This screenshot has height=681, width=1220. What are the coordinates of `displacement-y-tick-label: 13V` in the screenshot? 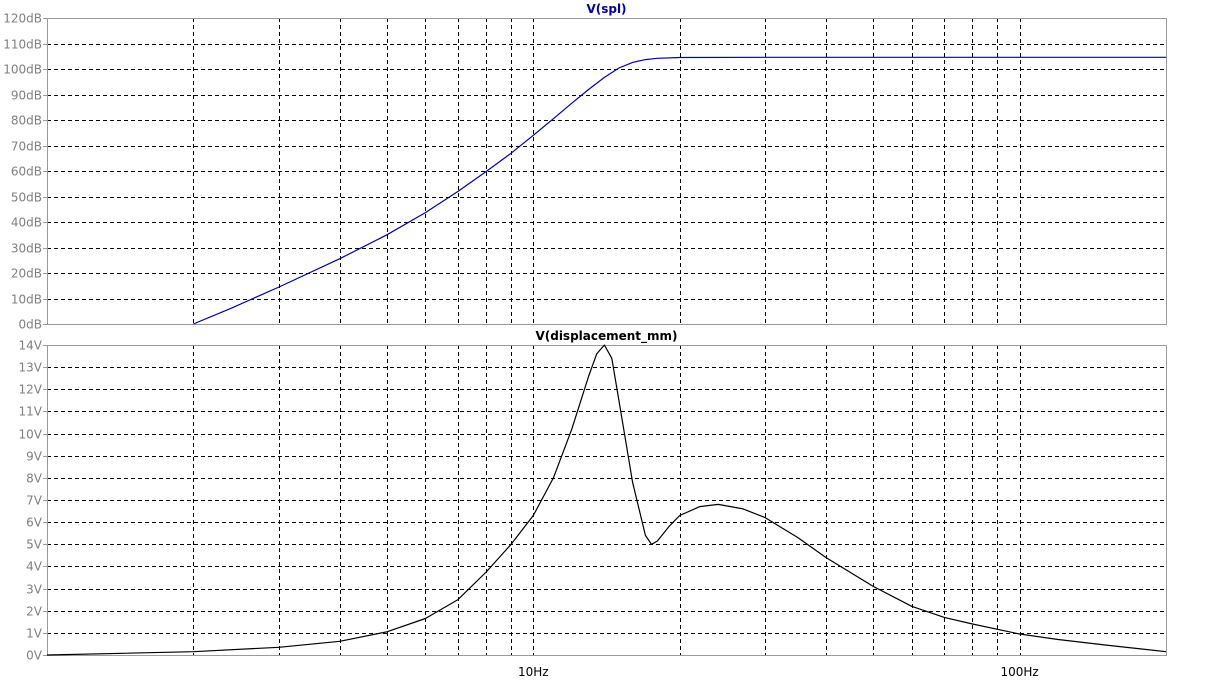 It's located at (31, 368).